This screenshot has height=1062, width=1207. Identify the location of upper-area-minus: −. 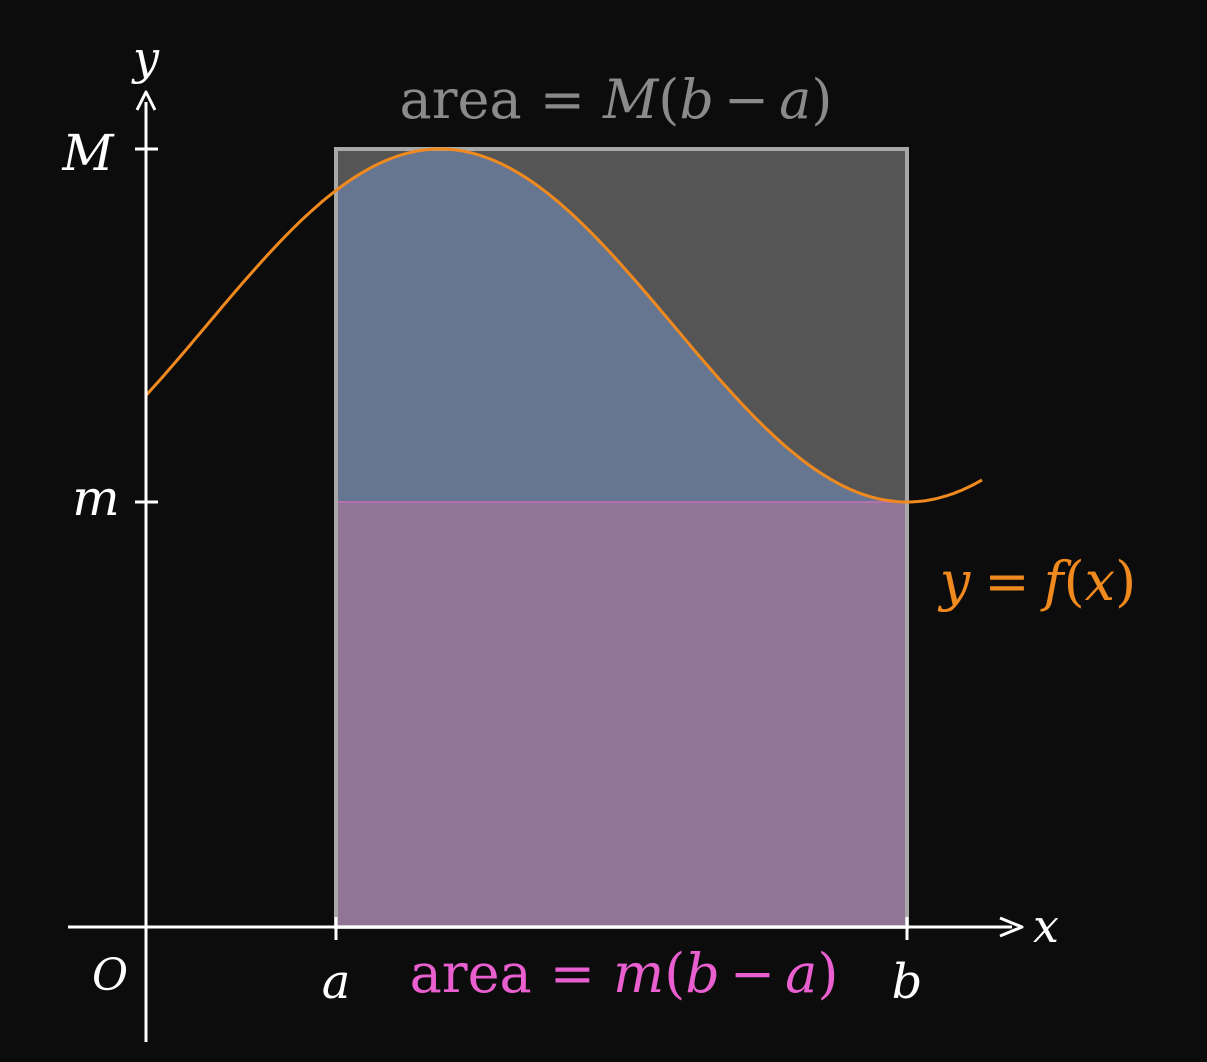
(746, 99).